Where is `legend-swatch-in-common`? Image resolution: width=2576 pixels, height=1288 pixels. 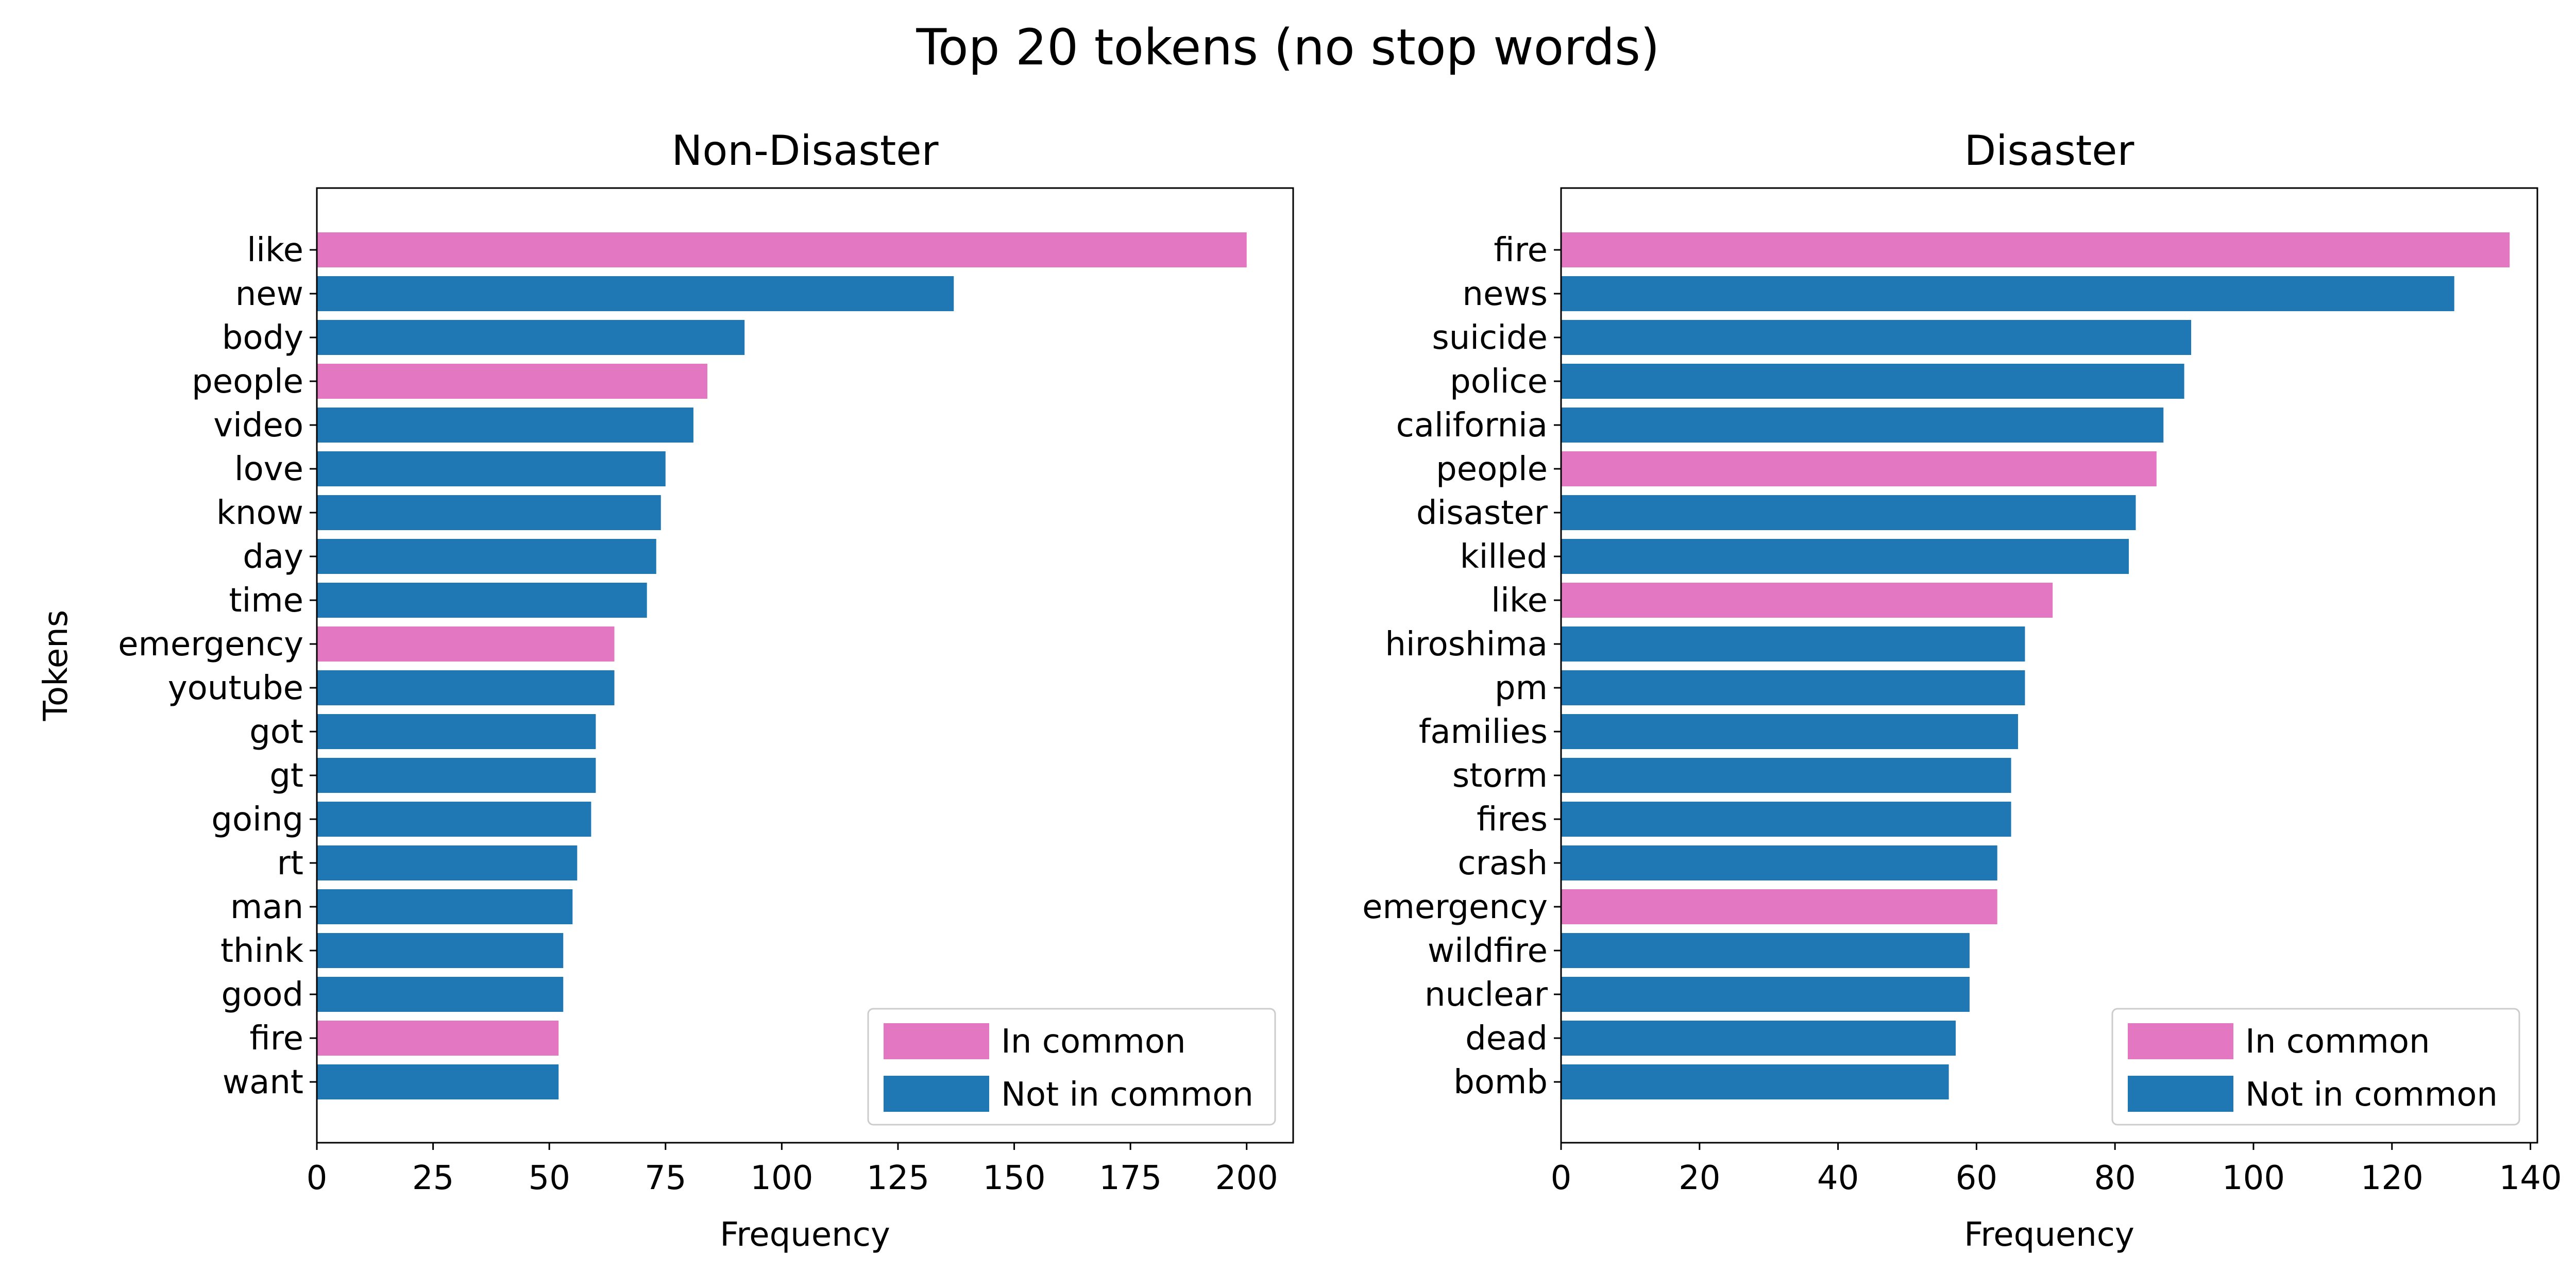 legend-swatch-in-common is located at coordinates (936, 1041).